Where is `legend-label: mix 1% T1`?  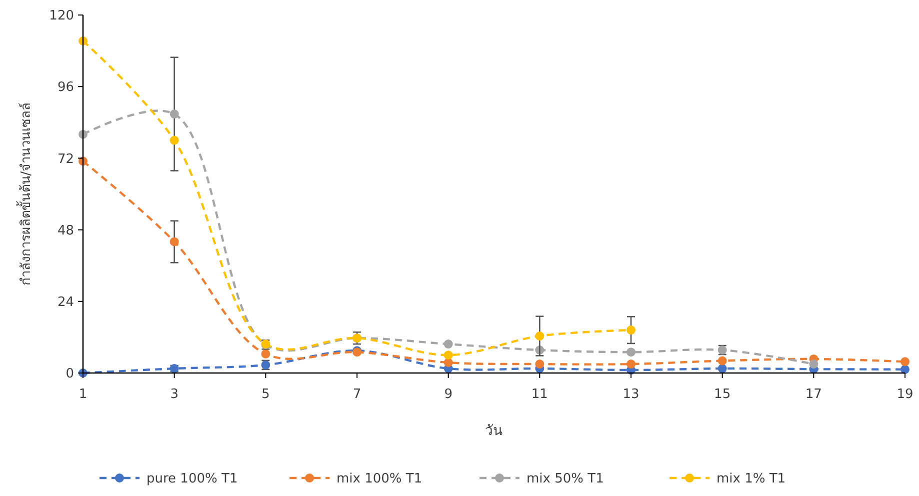
legend-label: mix 1% T1 is located at coordinates (751, 479).